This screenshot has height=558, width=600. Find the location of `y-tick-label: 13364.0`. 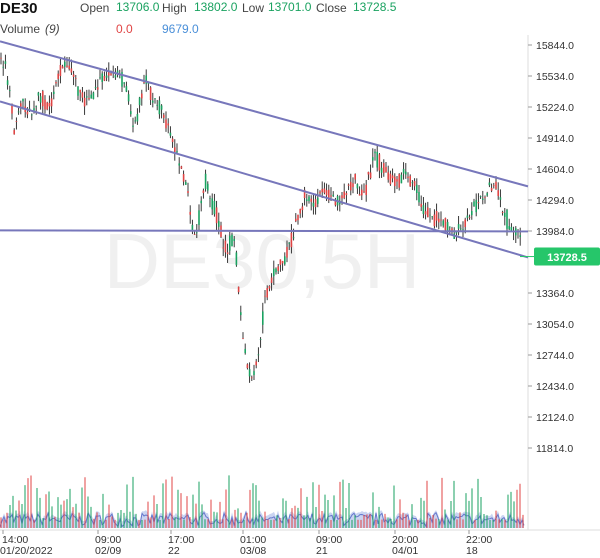

y-tick-label: 13364.0 is located at coordinates (555, 294).